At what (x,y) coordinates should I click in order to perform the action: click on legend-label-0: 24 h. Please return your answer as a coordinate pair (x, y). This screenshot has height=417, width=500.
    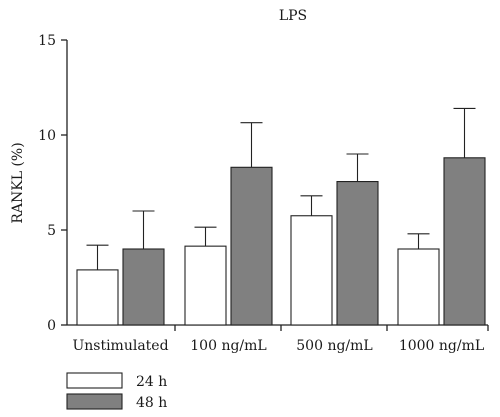
    Looking at the image, I should click on (151, 382).